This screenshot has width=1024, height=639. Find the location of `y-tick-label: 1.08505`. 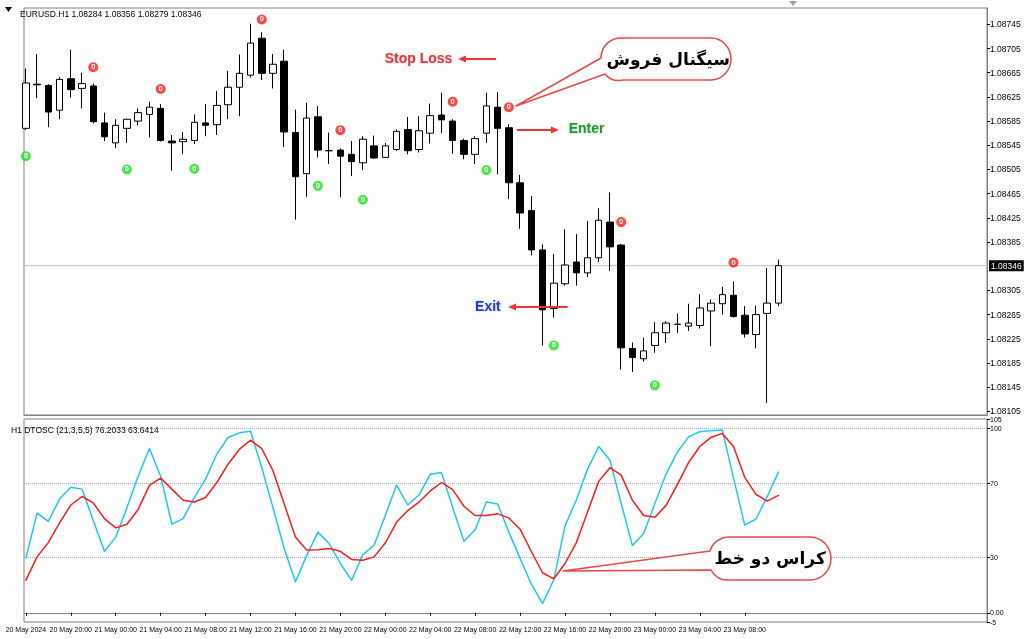

y-tick-label: 1.08505 is located at coordinates (1005, 169).